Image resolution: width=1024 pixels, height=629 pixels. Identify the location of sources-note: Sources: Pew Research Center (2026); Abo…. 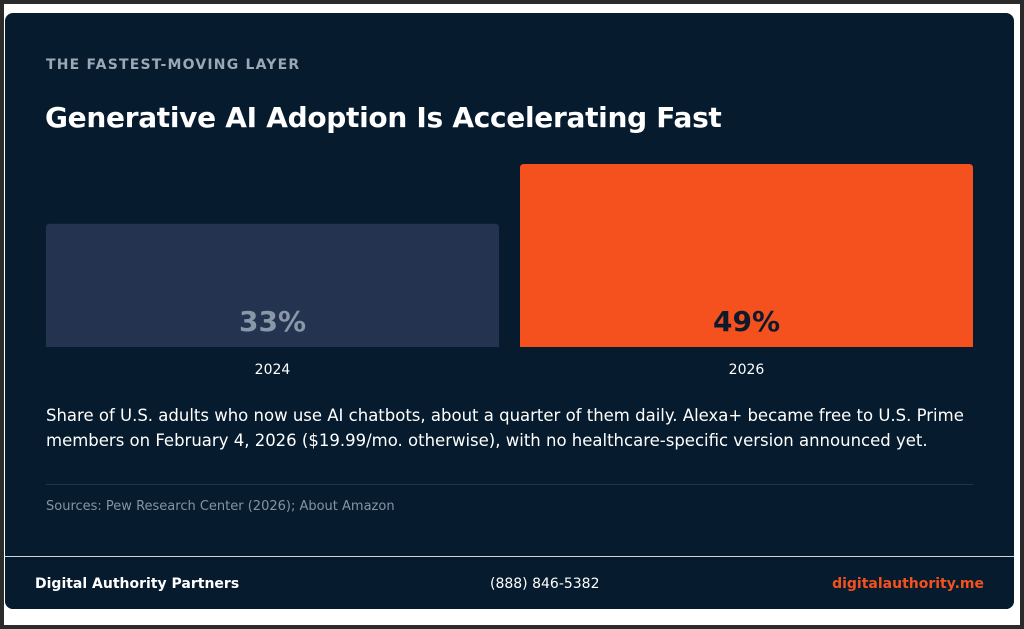
(220, 506).